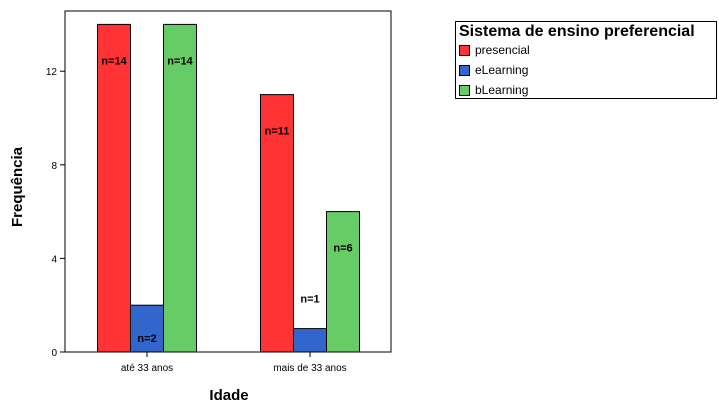 The height and width of the screenshot is (403, 719). What do you see at coordinates (147, 368) in the screenshot?
I see `x-tick-label: até 33 anos` at bounding box center [147, 368].